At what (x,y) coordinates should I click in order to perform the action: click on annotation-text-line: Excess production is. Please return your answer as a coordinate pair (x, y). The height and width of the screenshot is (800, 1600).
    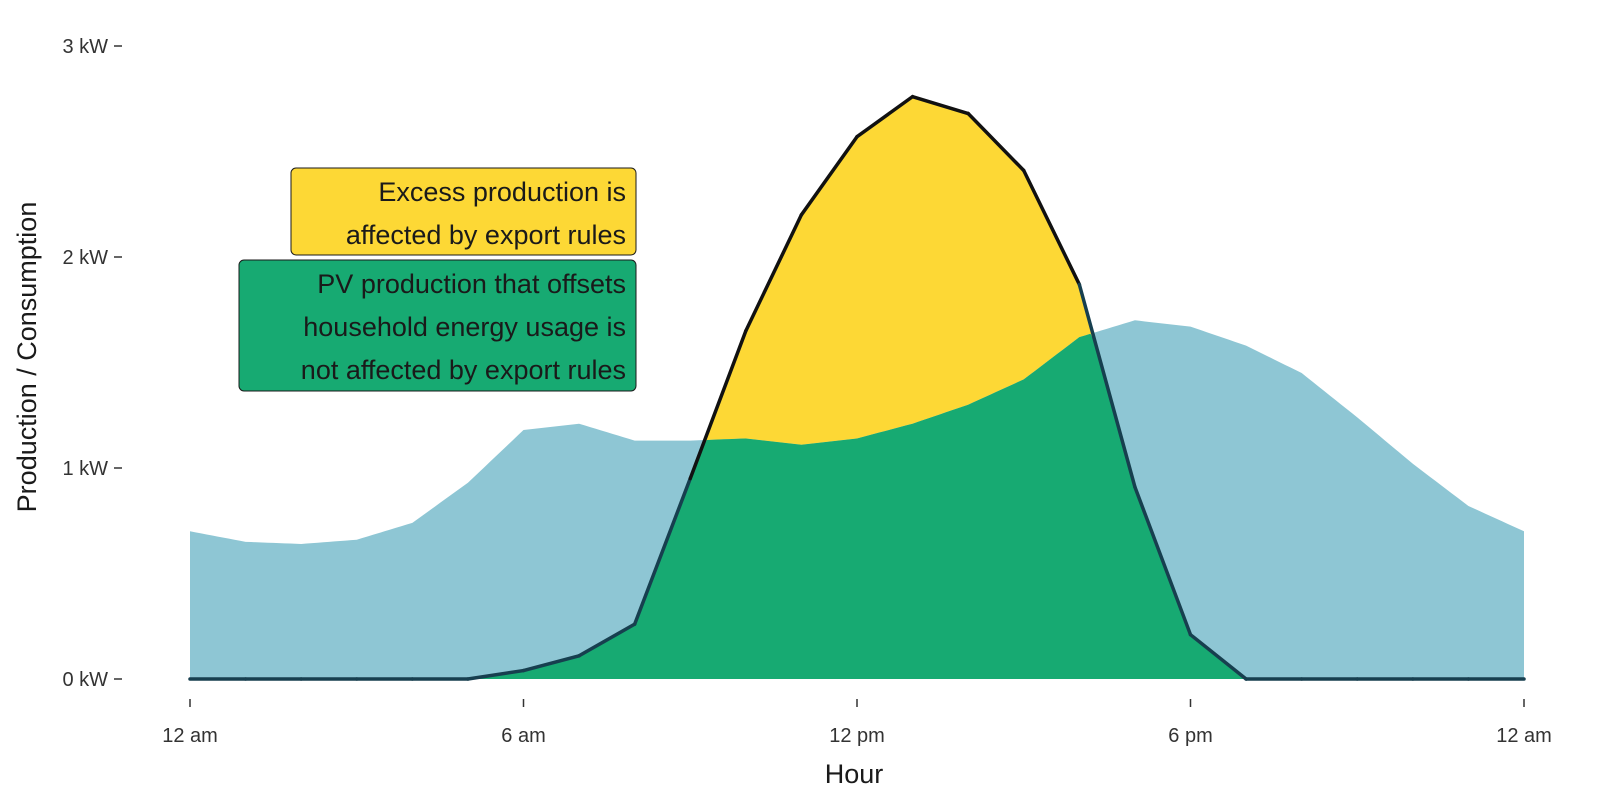
    Looking at the image, I should click on (502, 192).